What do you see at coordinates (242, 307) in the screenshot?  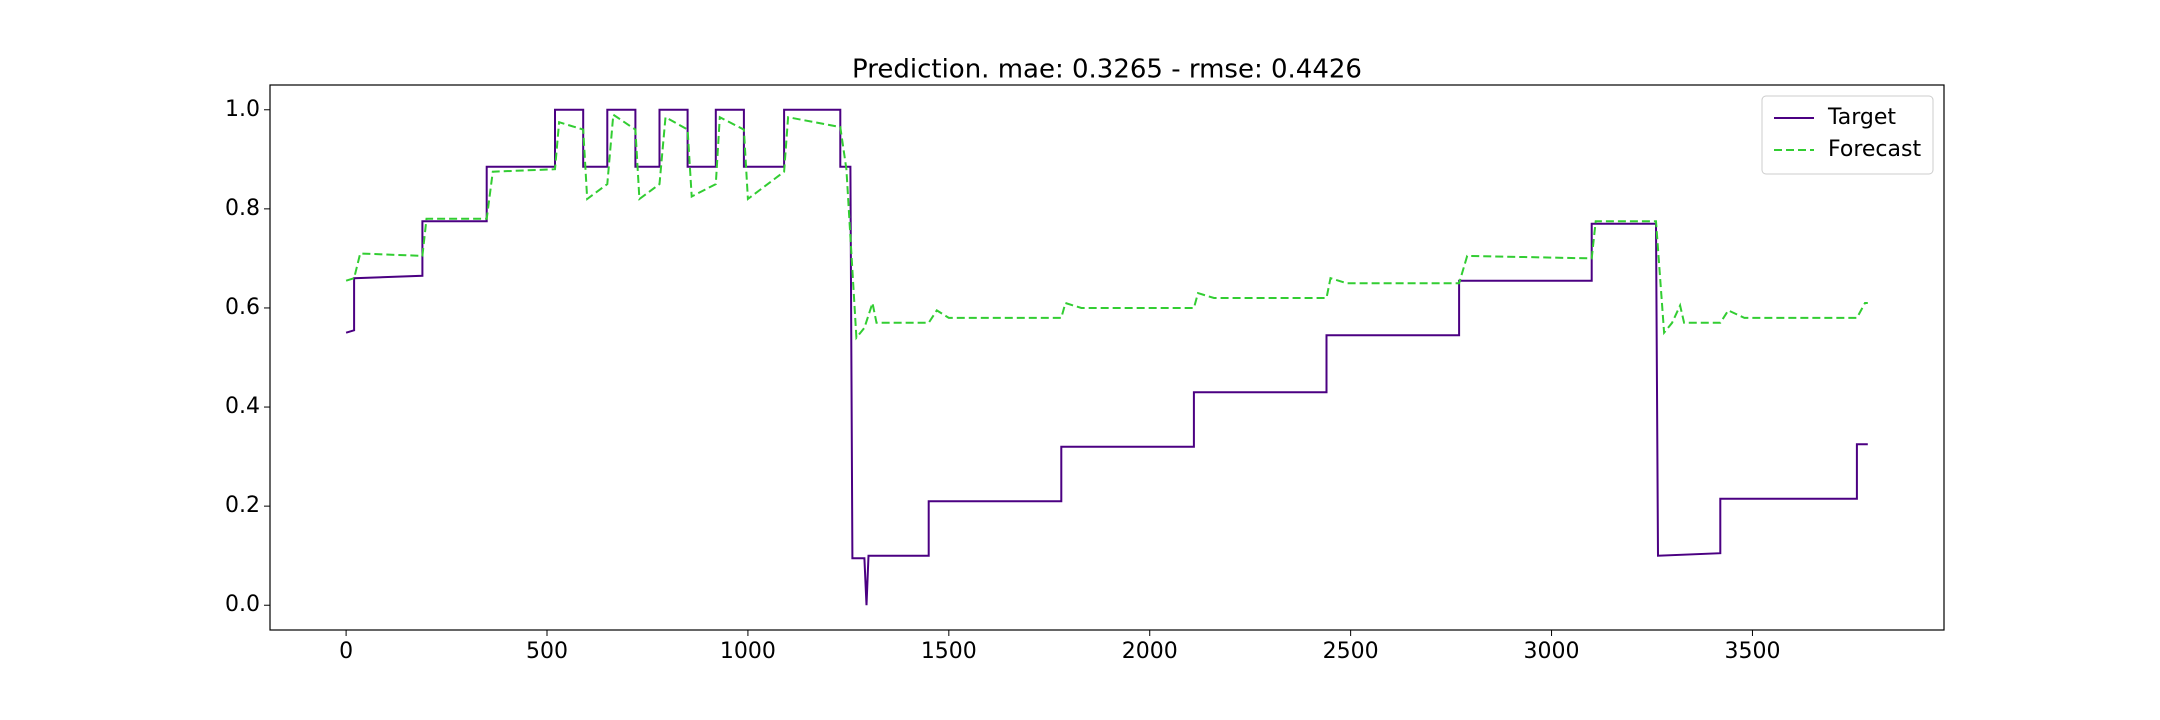 I see `y-tick-label: 0.6` at bounding box center [242, 307].